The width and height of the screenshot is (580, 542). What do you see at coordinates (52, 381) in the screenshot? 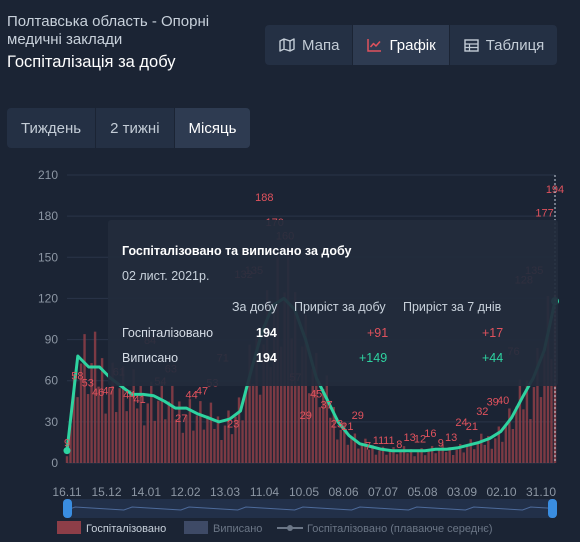
I see `y-tick-label: 60` at bounding box center [52, 381].